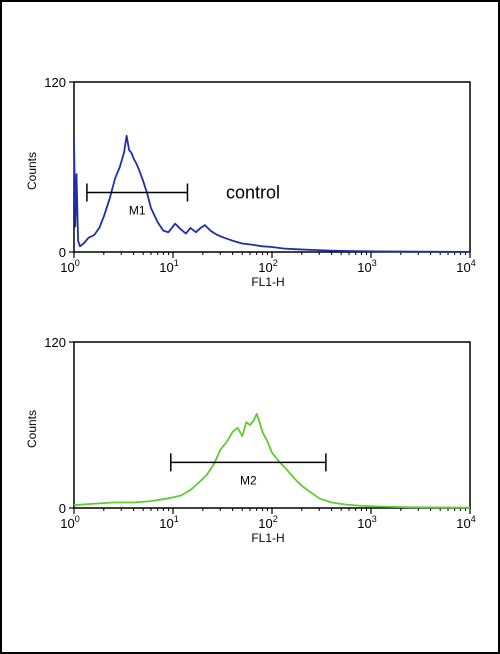  I want to click on bottom-x-tick-exponent: 1, so click(176, 519).